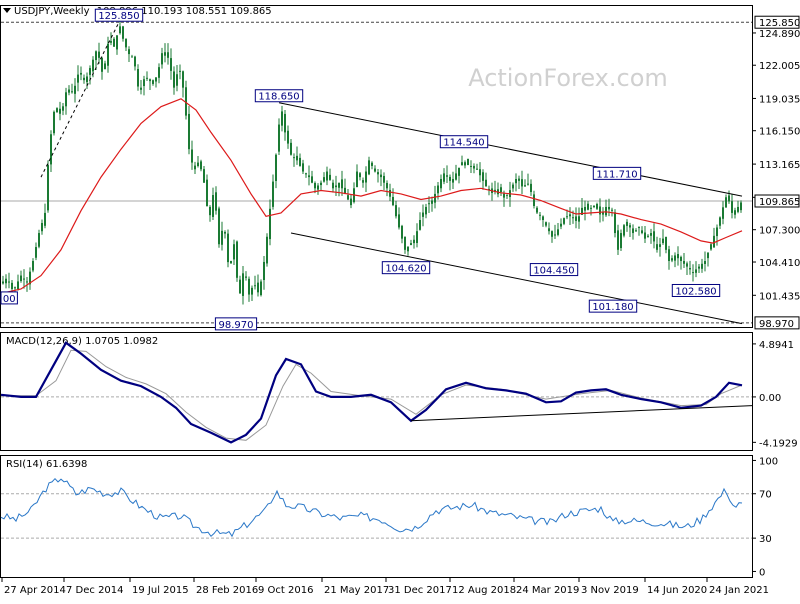 This screenshot has height=604, width=800. I want to click on channel-trendline, so click(516, 278).